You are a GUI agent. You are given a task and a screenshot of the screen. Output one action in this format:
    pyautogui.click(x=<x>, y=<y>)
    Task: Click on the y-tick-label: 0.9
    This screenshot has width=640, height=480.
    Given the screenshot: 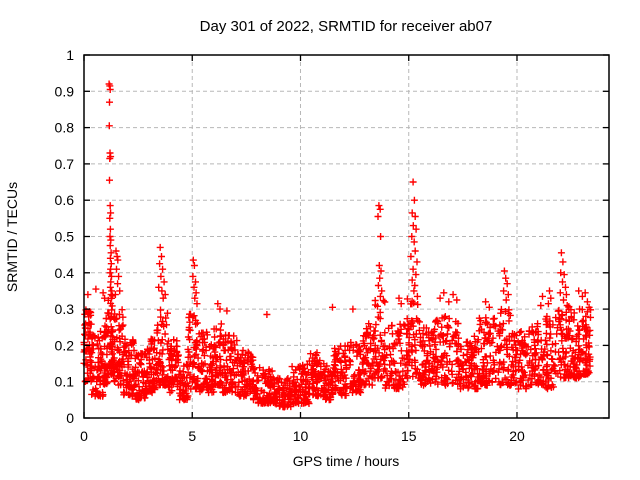 What is the action you would take?
    pyautogui.click(x=65, y=91)
    